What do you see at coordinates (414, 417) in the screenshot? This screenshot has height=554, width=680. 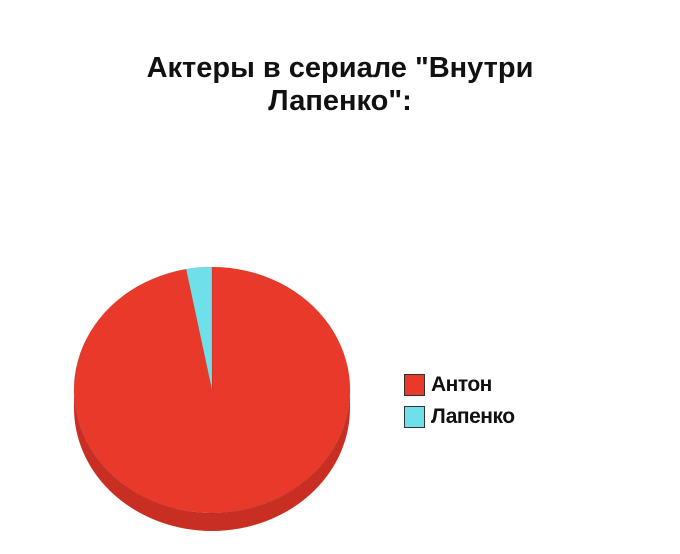 I see `legend-swatch-lapenko` at bounding box center [414, 417].